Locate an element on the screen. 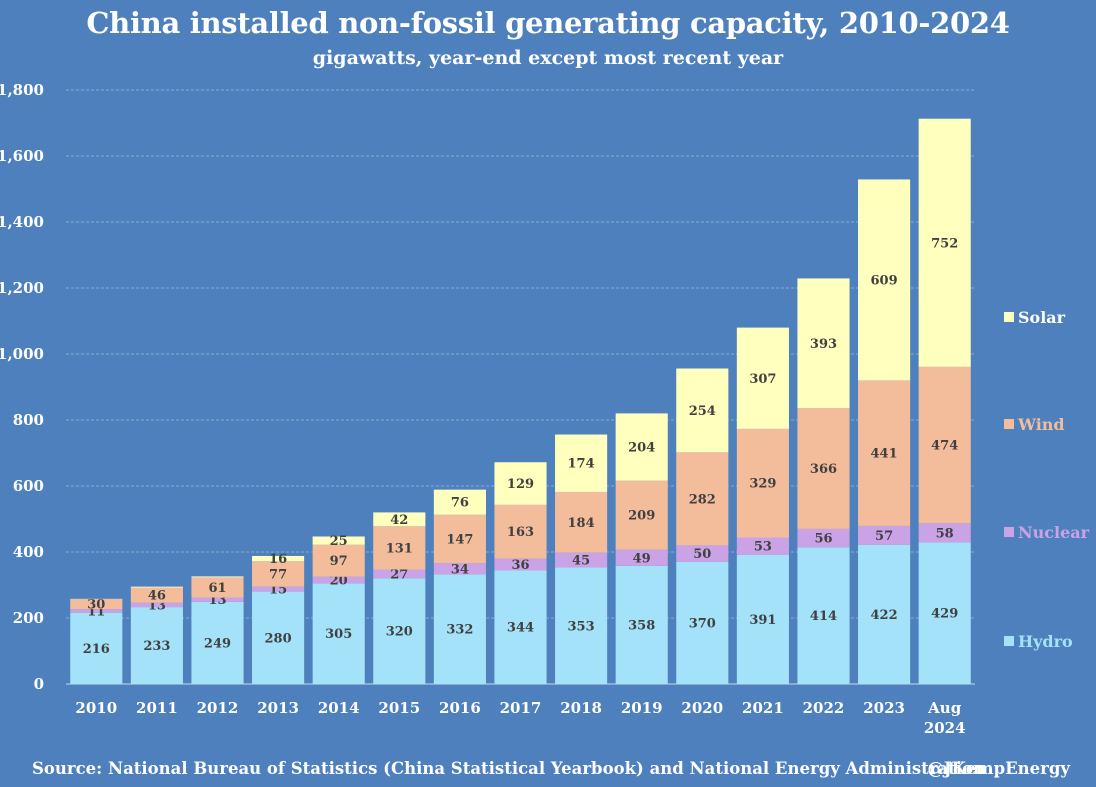  data-label-nuclear: 57 is located at coordinates (884, 536).